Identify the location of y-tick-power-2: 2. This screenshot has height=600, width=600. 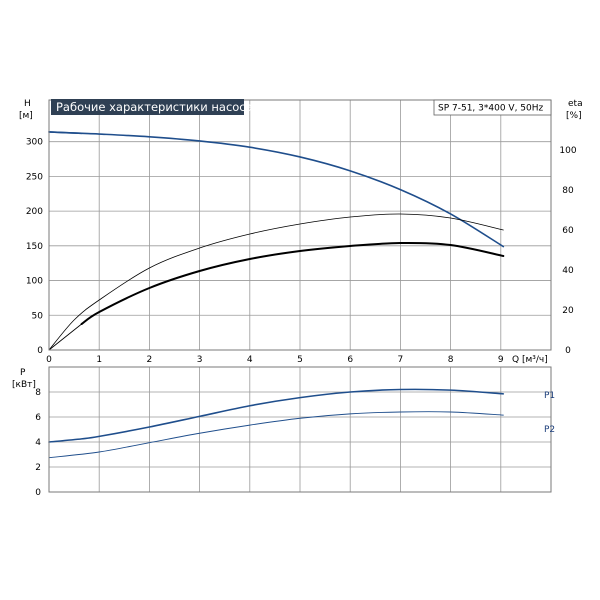
(38, 468).